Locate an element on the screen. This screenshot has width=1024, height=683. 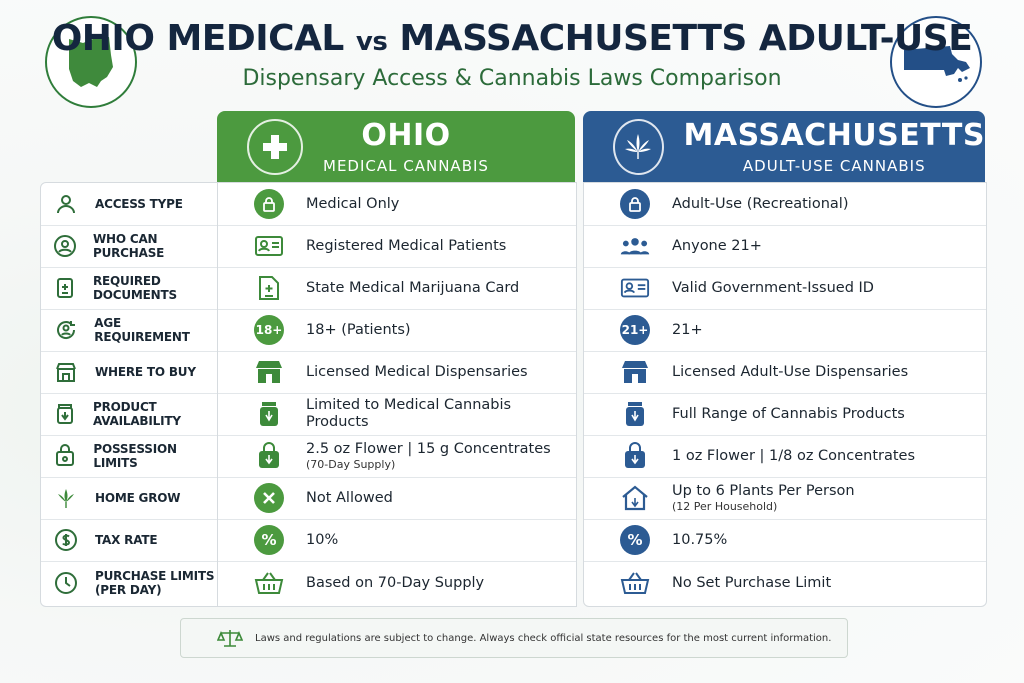
group-icon is located at coordinates (635, 246).